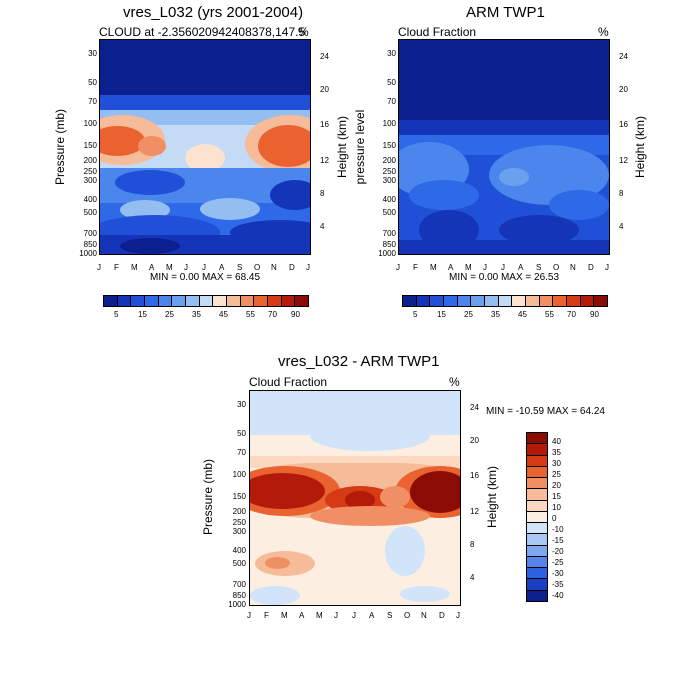  What do you see at coordinates (505, 12) in the screenshot?
I see `chart-title: ARM TWP1` at bounding box center [505, 12].